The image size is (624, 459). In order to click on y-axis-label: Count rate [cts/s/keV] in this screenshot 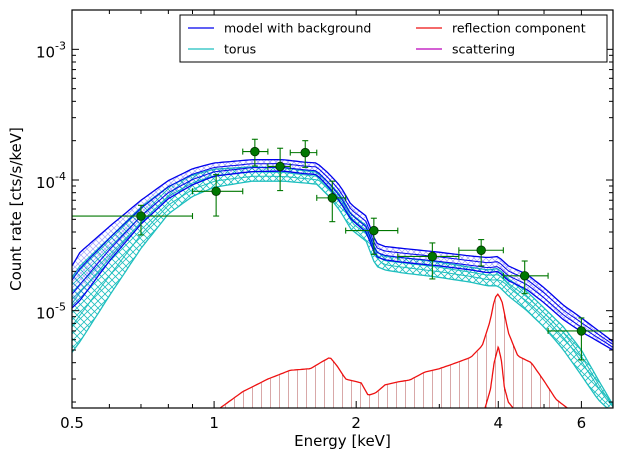, I will do `click(16, 209)`.